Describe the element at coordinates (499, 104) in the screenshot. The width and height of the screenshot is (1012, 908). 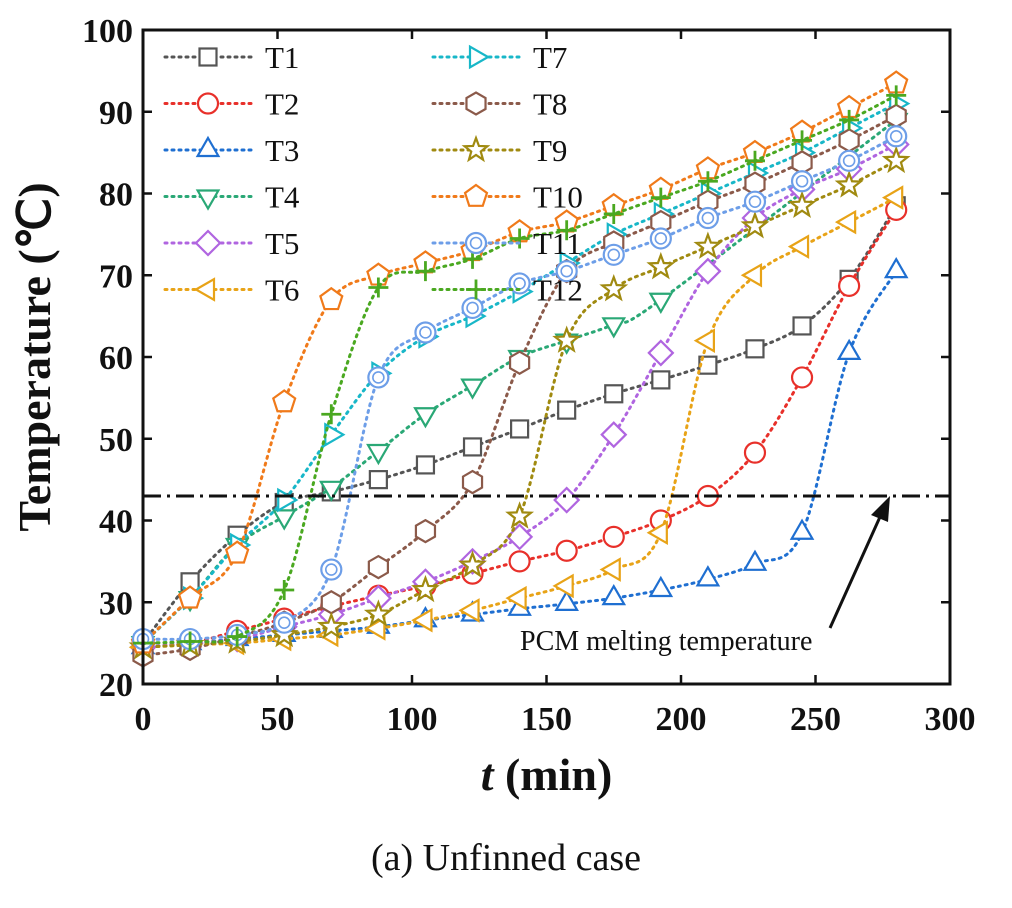
I see `legend-item-t8: T8` at that location.